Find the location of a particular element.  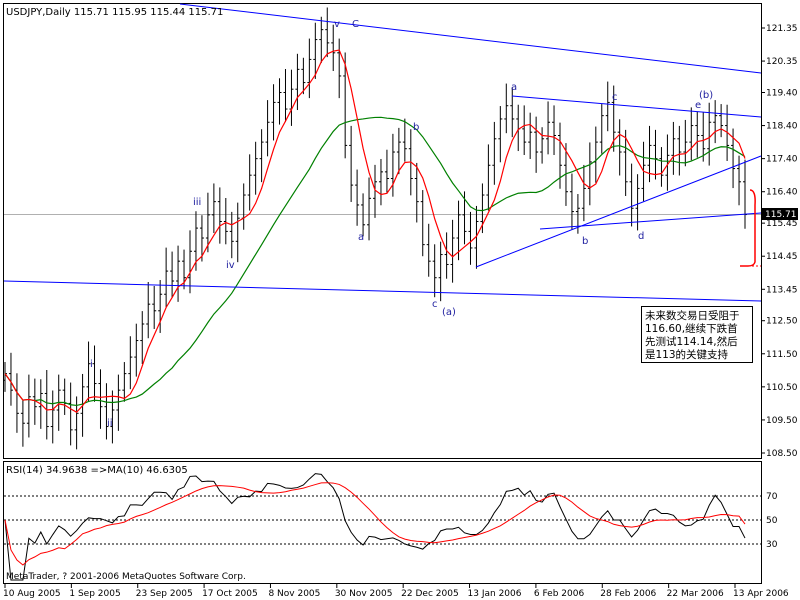

wave-label-v: v is located at coordinates (337, 24).